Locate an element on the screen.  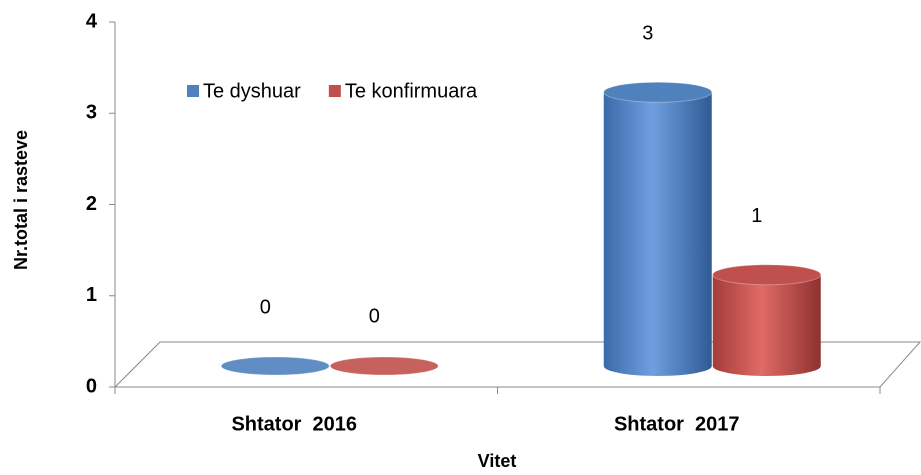
x-tick-label: Shtator 2016 is located at coordinates (294, 424).